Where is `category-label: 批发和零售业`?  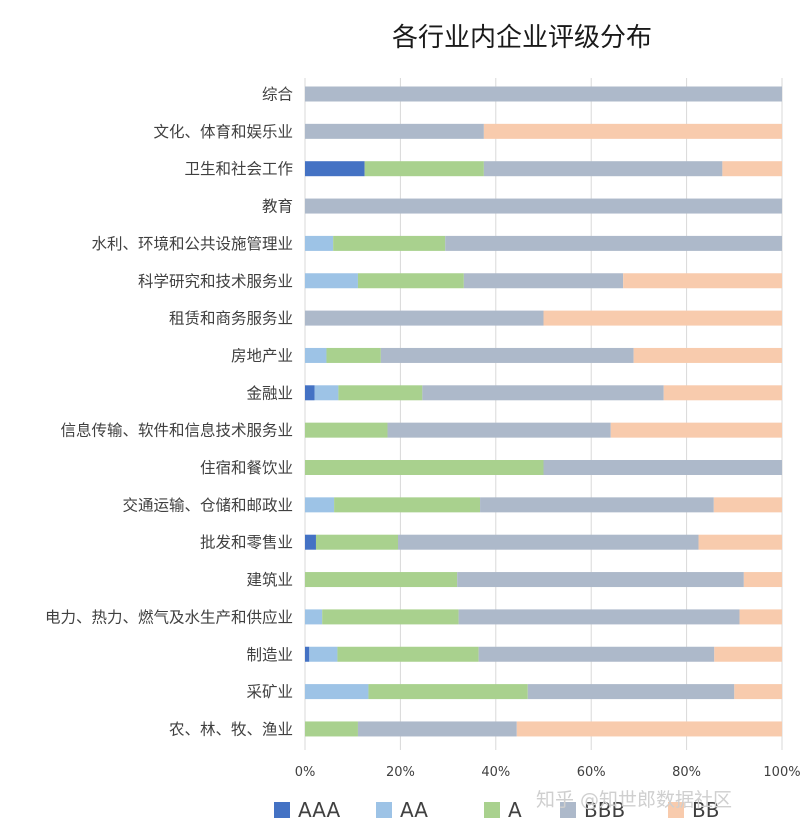 category-label: 批发和零售业 is located at coordinates (246, 543).